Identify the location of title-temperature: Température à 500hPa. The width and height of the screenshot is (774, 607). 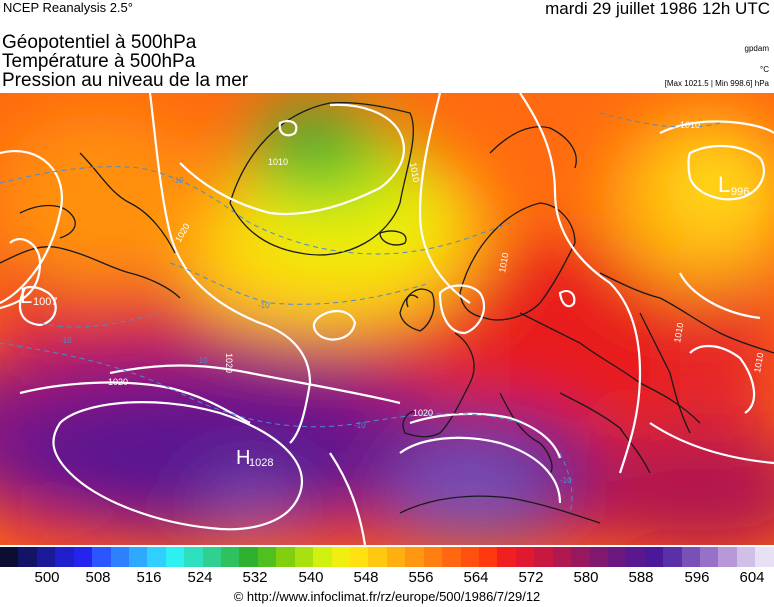
(99, 61).